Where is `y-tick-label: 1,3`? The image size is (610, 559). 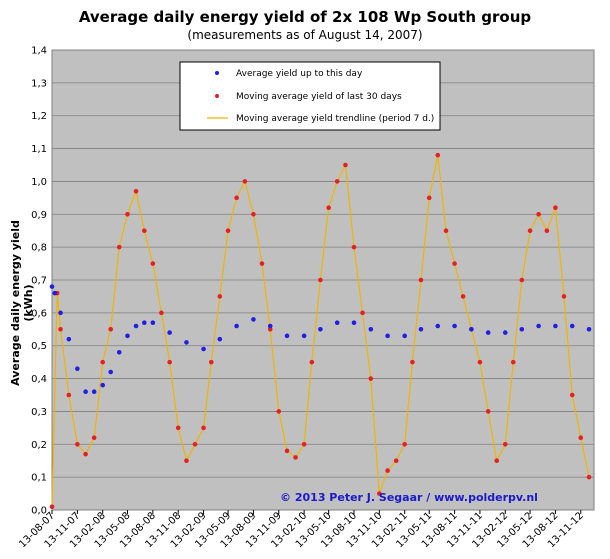 y-tick-label: 1,3 is located at coordinates (39, 83).